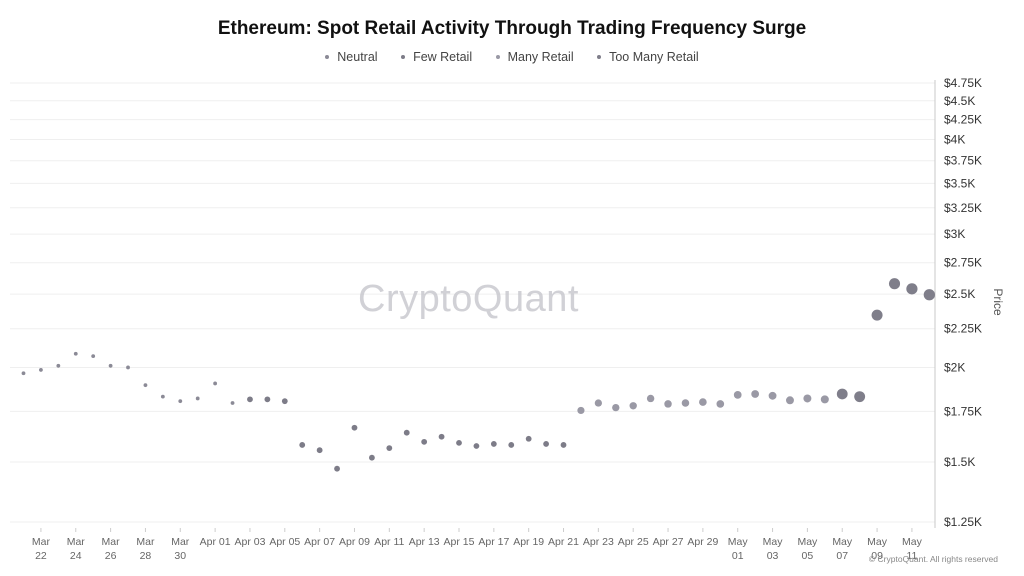  Describe the element at coordinates (249, 542) in the screenshot. I see `x-tick-label: Apr 03` at that location.